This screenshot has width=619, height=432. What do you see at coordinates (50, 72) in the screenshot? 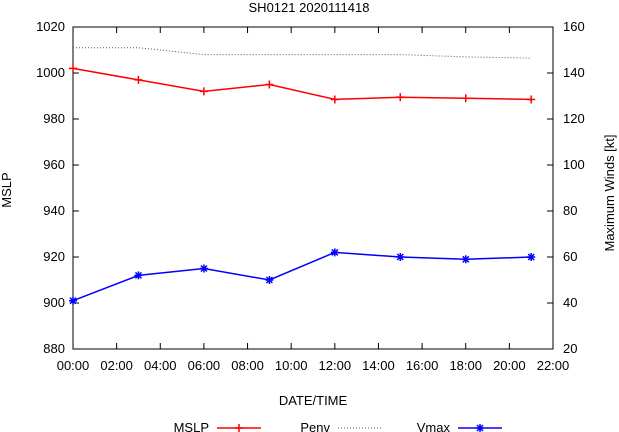
I see `y-left-tick-label: 1000` at bounding box center [50, 72].